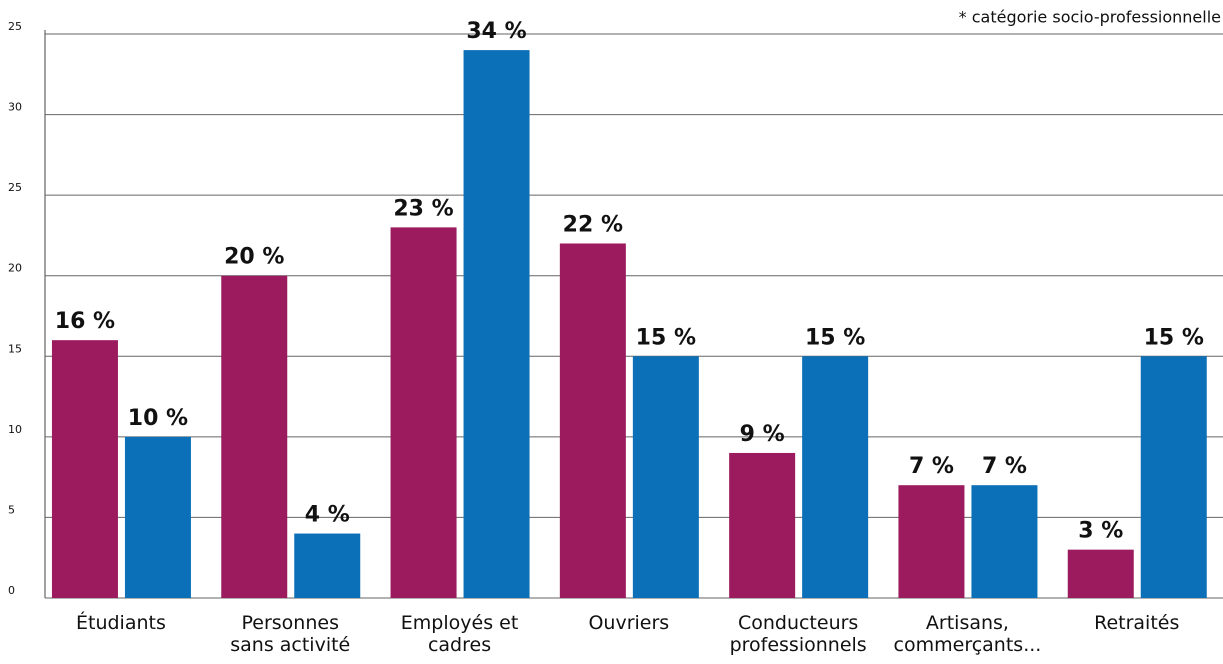 This screenshot has width=1223, height=664. Describe the element at coordinates (798, 634) in the screenshot. I see `x-tick-label: Conducteurs professionnels` at that location.